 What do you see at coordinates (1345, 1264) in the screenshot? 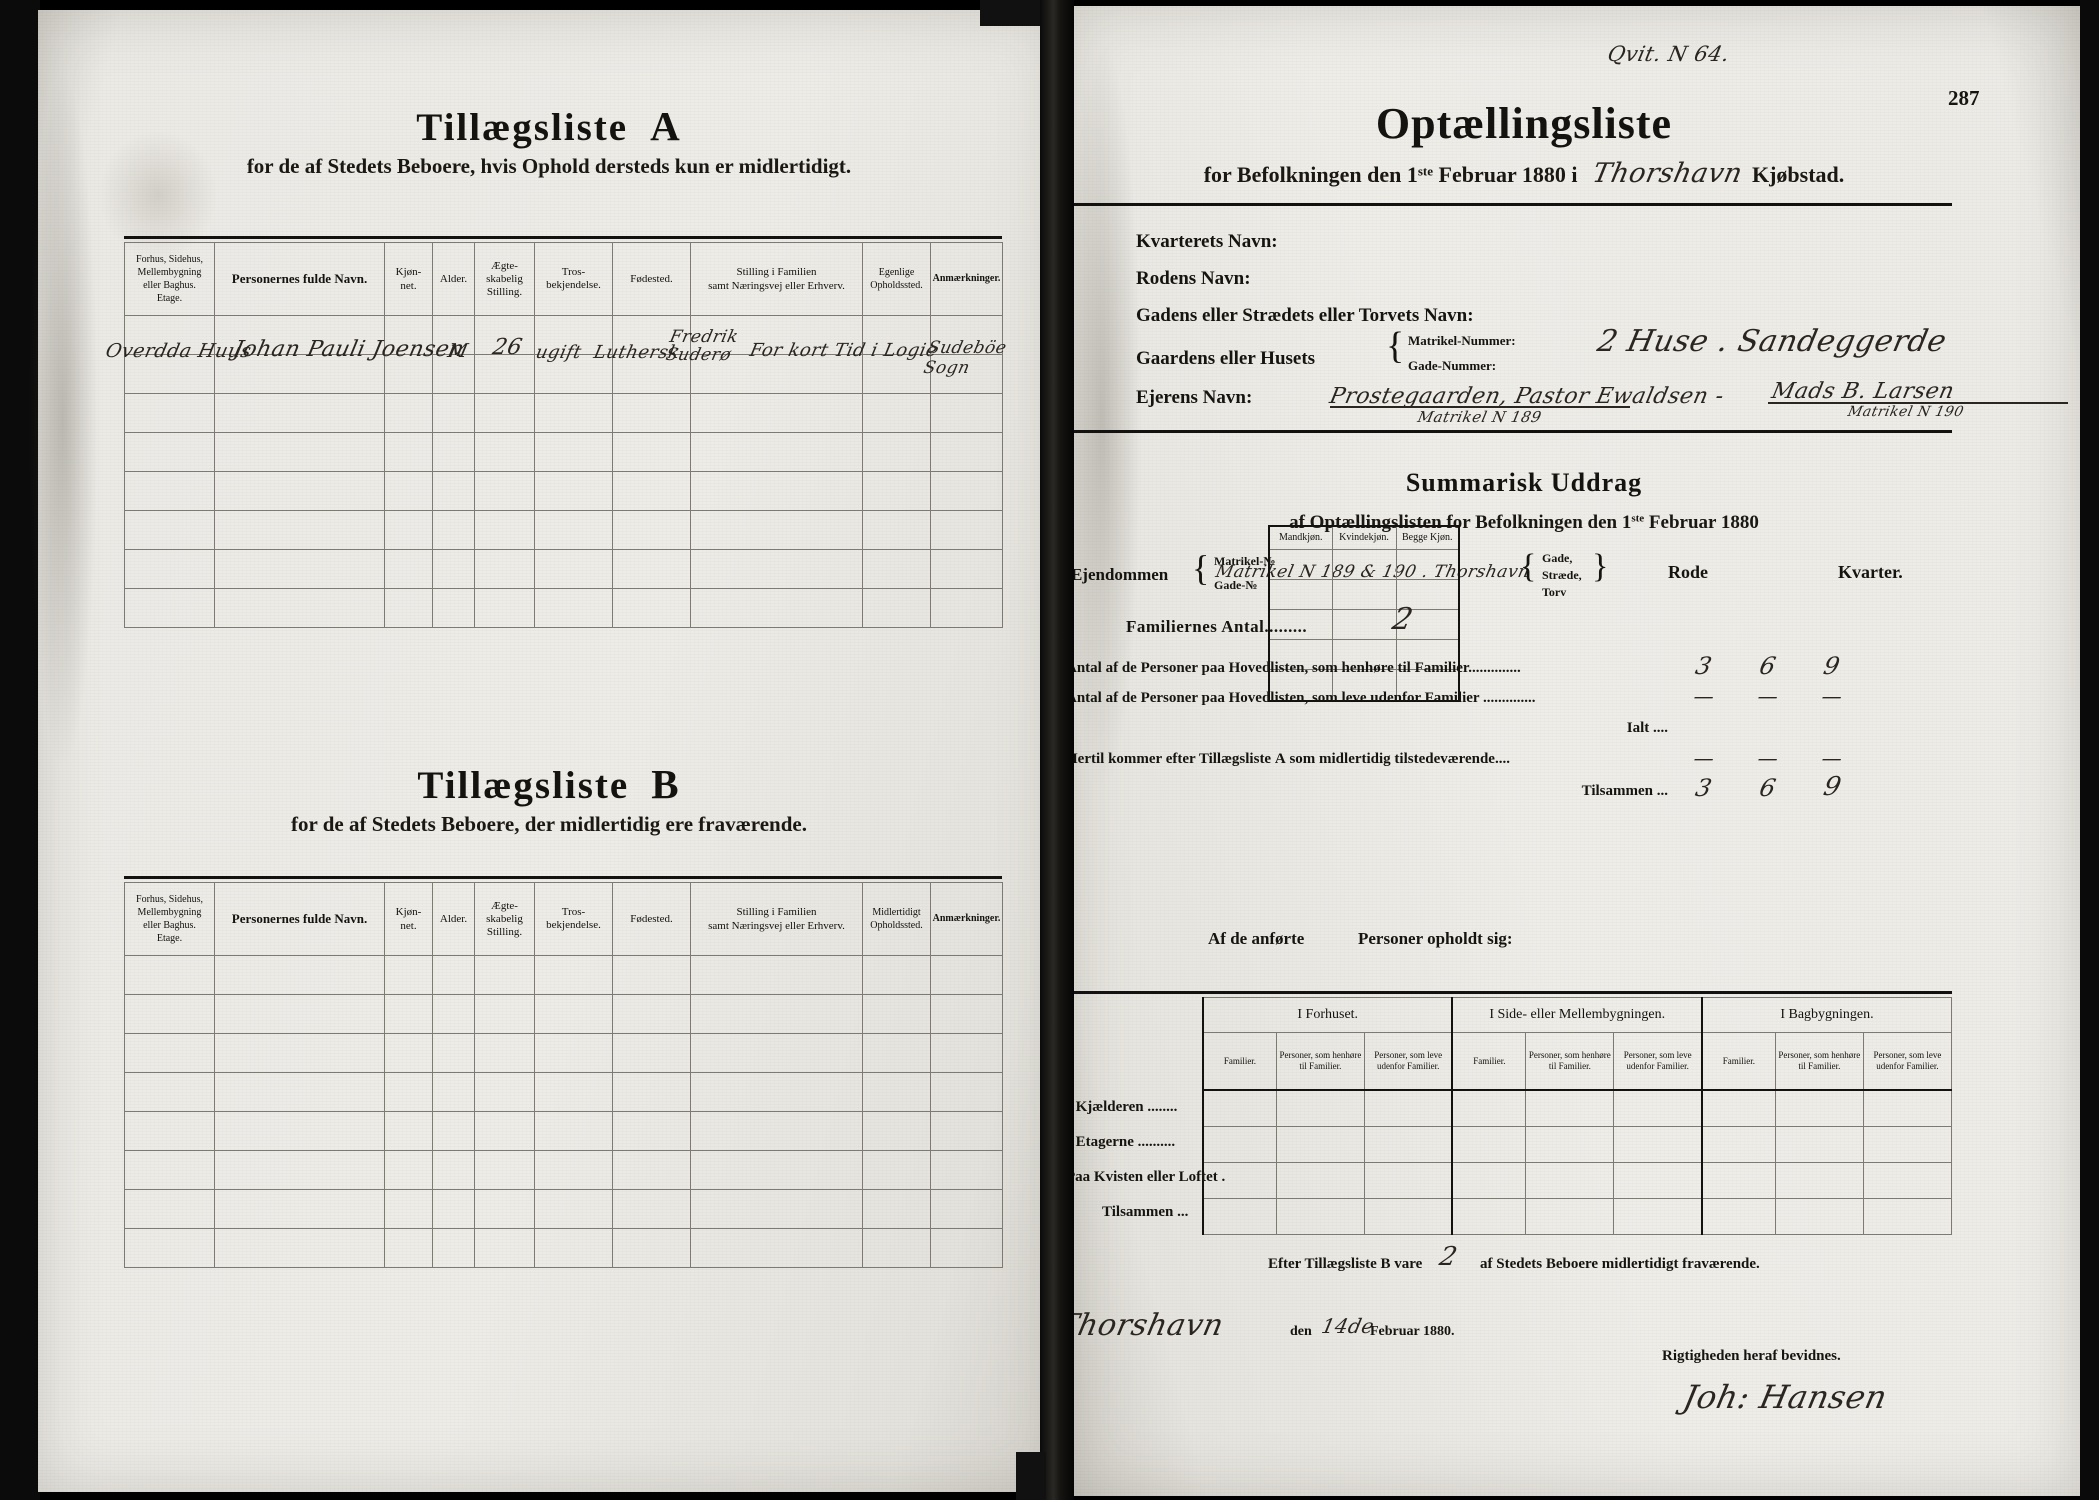
I see `footer-list-b-pre: Efter Tillægsliste B vare` at bounding box center [1345, 1264].